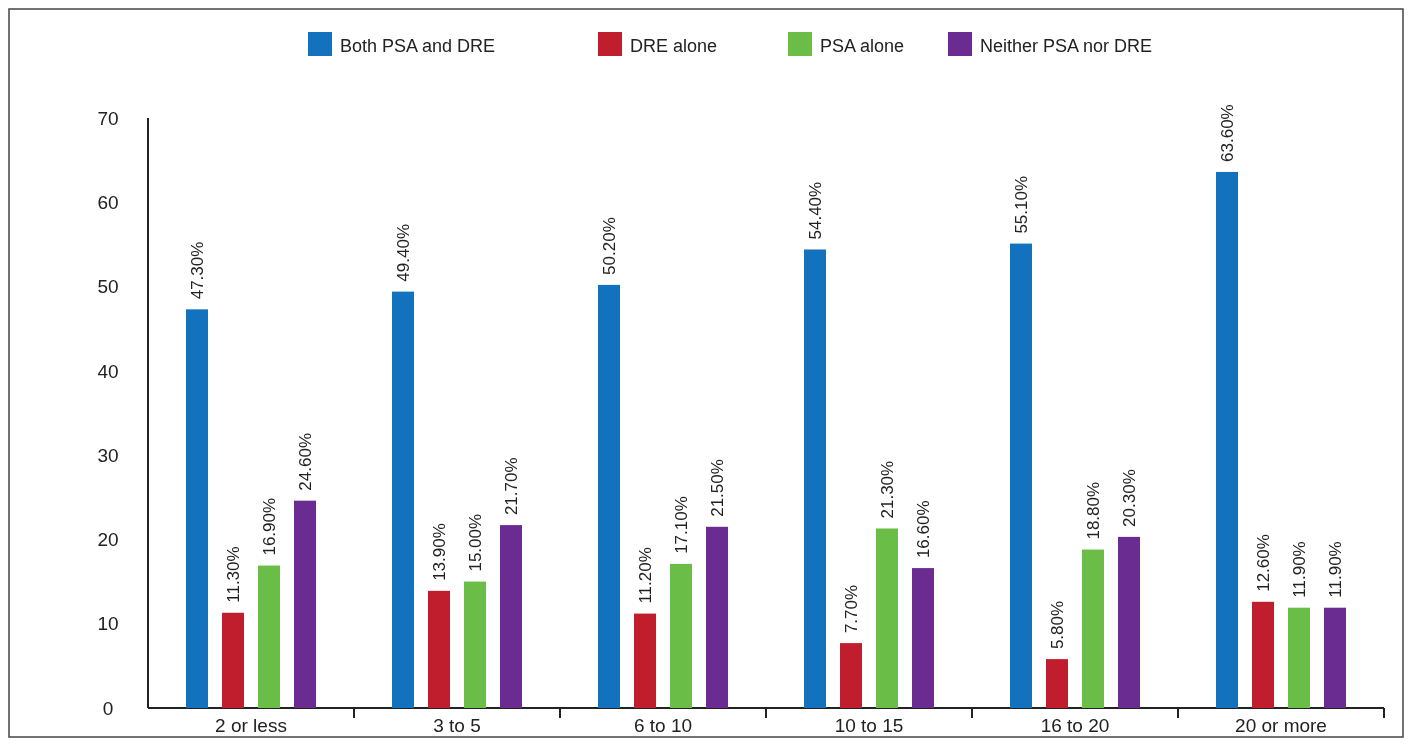 This screenshot has height=747, width=1412. What do you see at coordinates (815, 210) in the screenshot?
I see `text: 54.40%` at bounding box center [815, 210].